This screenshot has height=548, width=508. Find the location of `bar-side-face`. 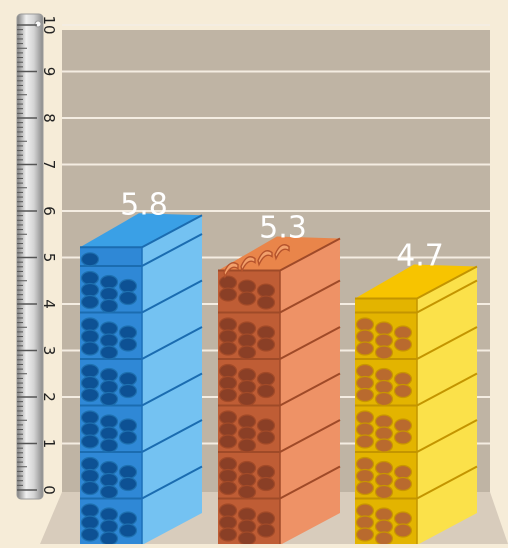

bar-side-face is located at coordinates (310, 392).